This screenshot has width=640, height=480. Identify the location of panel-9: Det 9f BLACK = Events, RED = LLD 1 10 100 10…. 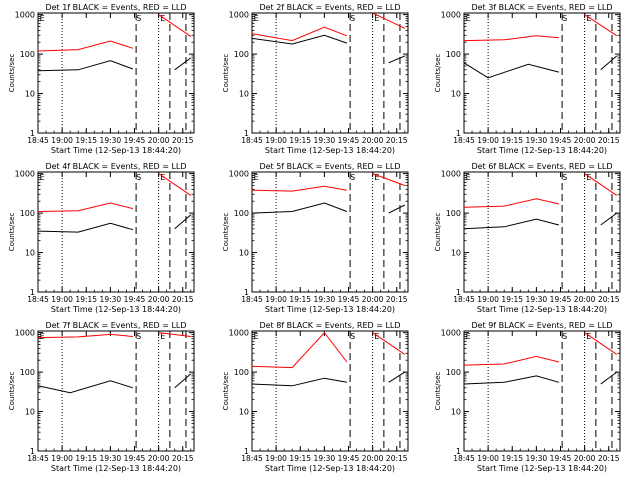
(527, 397).